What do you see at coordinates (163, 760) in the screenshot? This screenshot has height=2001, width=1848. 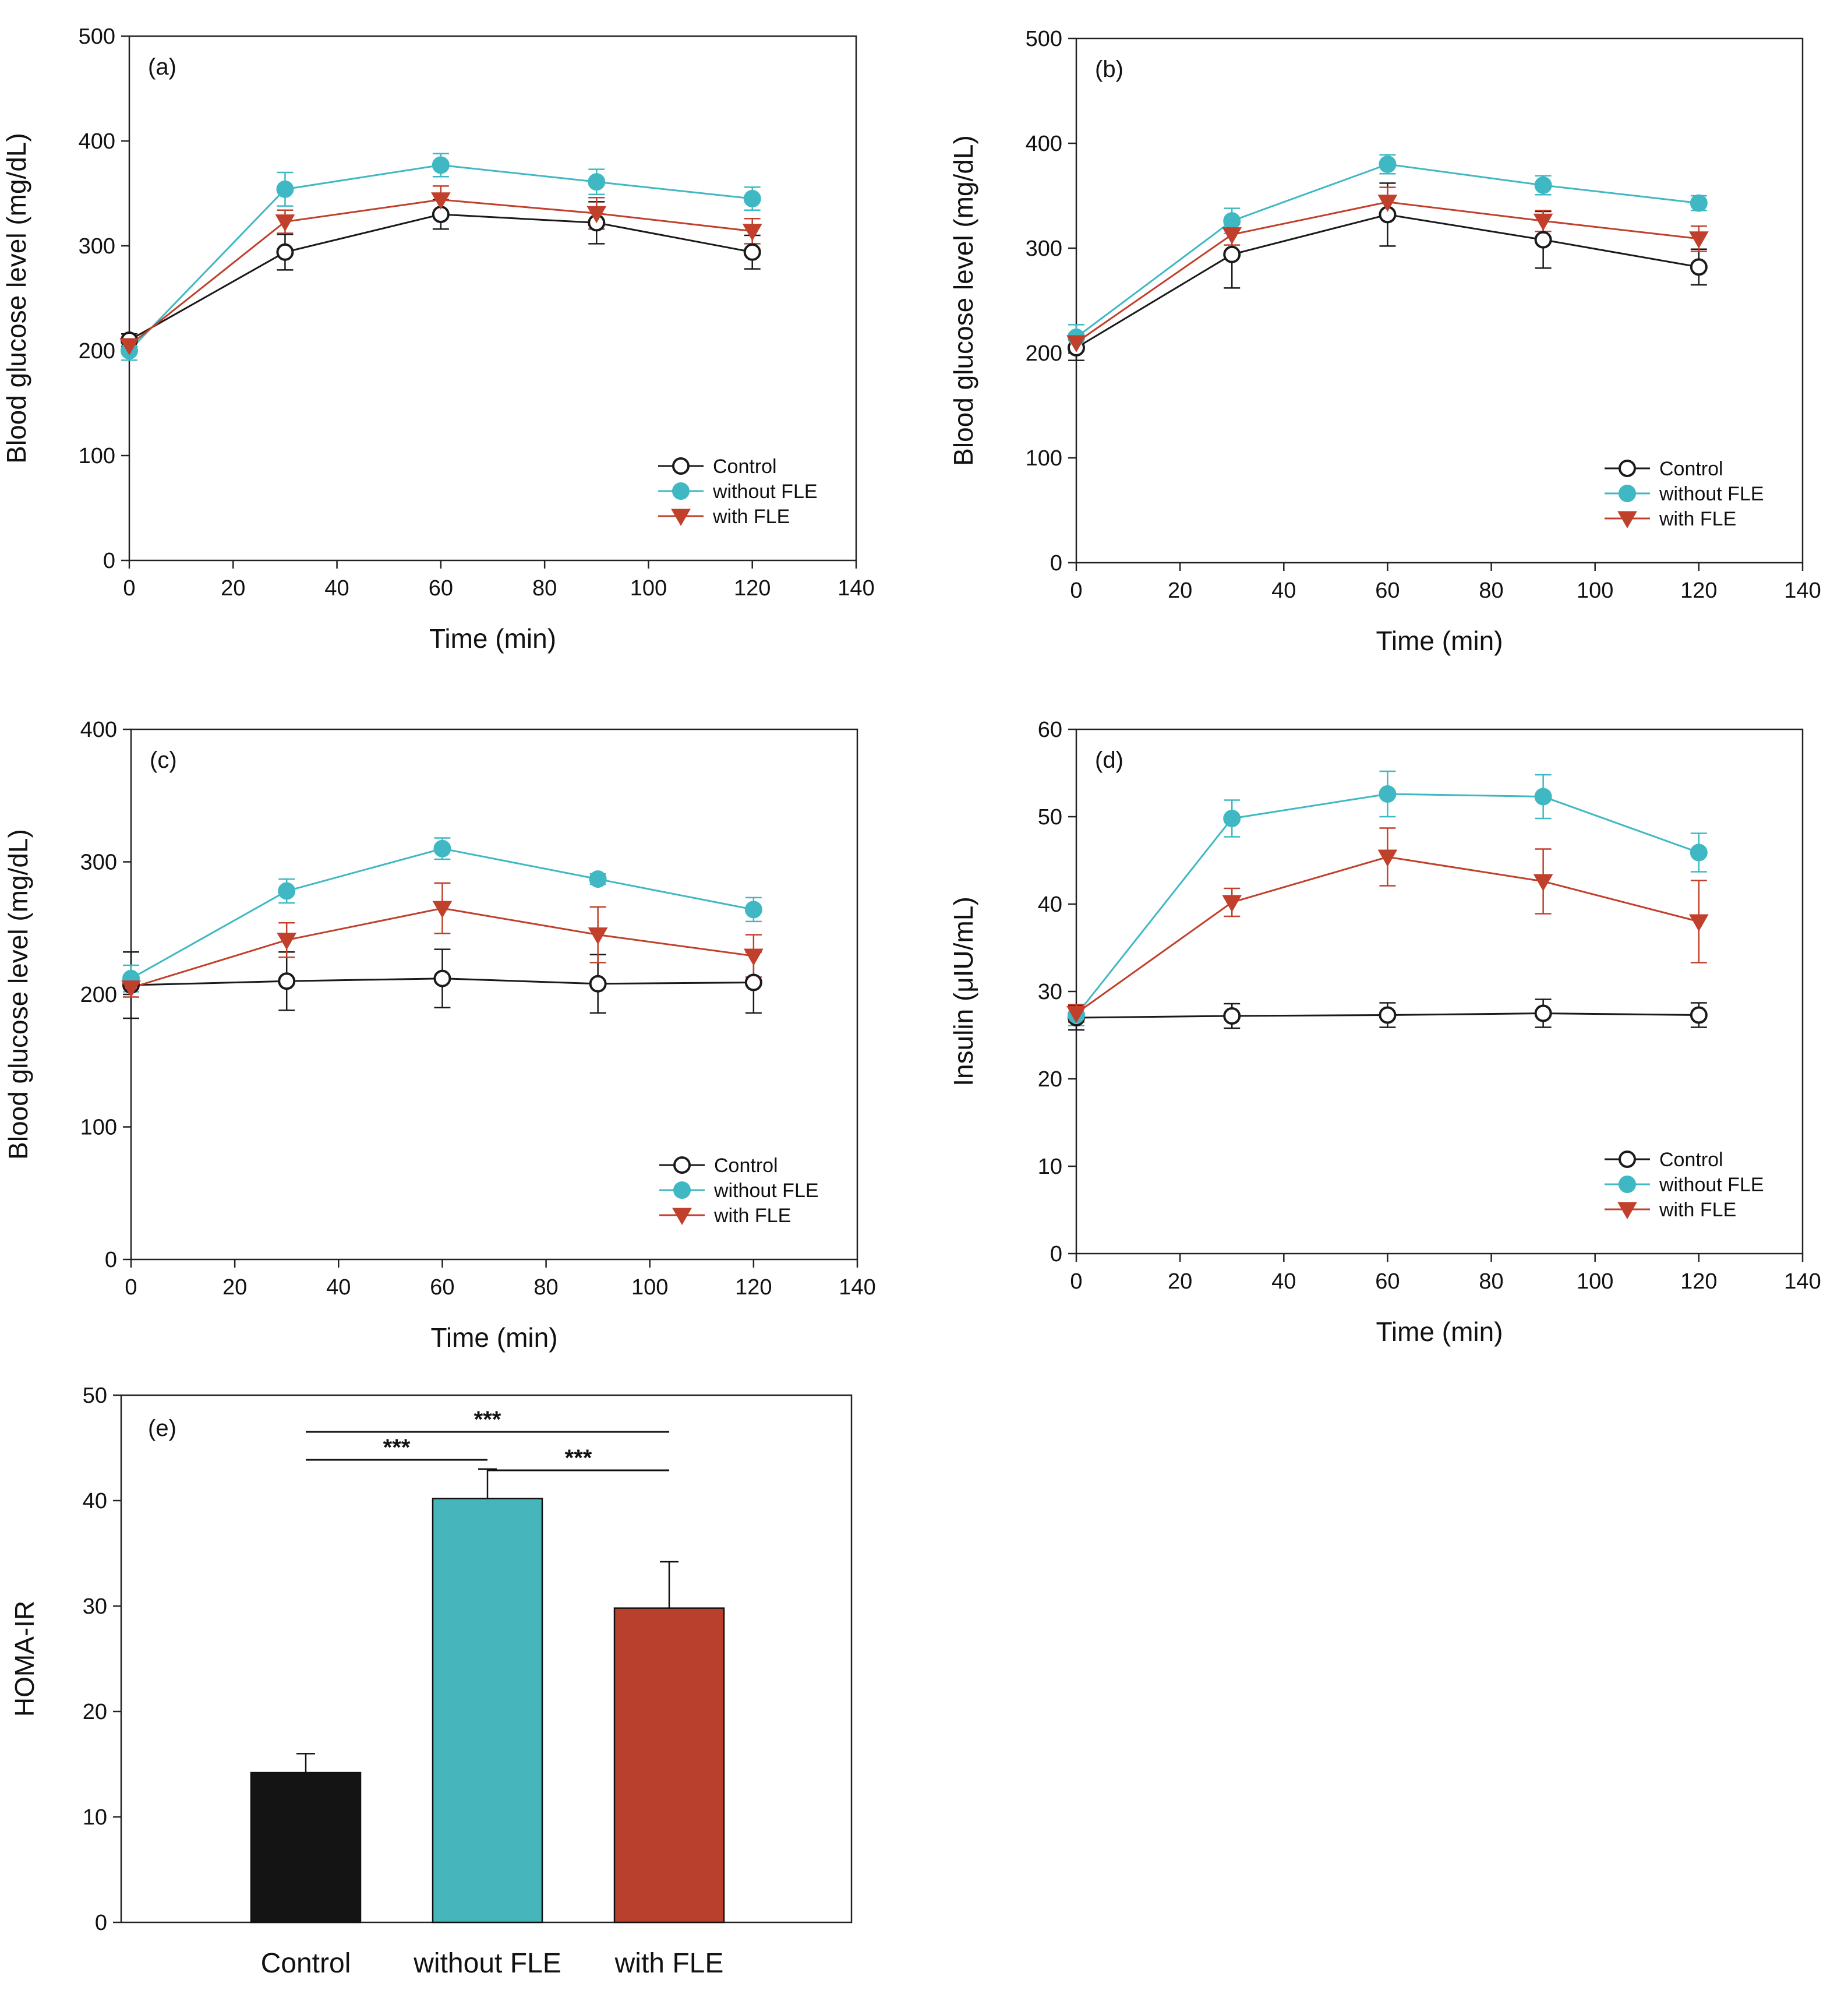 I see `panel-tag: (c)` at bounding box center [163, 760].